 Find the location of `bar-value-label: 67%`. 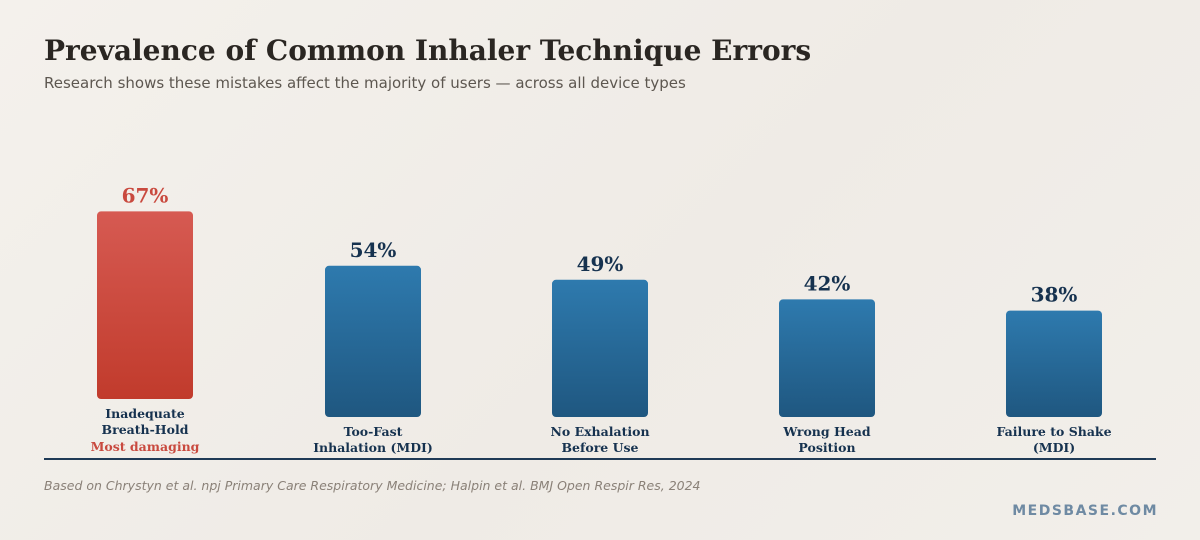

bar-value-label: 67% is located at coordinates (145, 195).